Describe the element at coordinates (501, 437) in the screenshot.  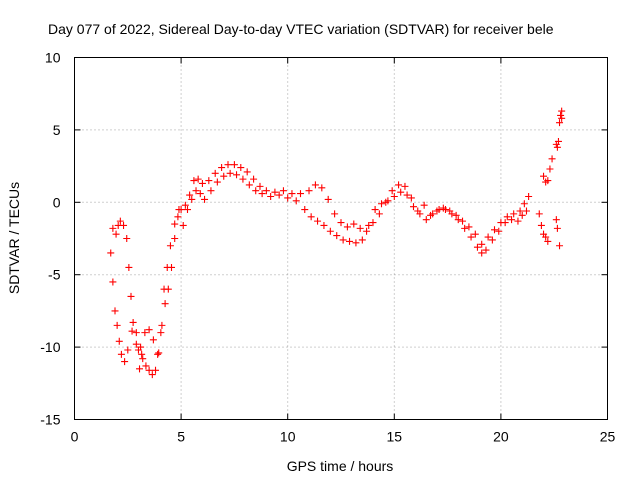
I see `x-tick-label: 20` at that location.